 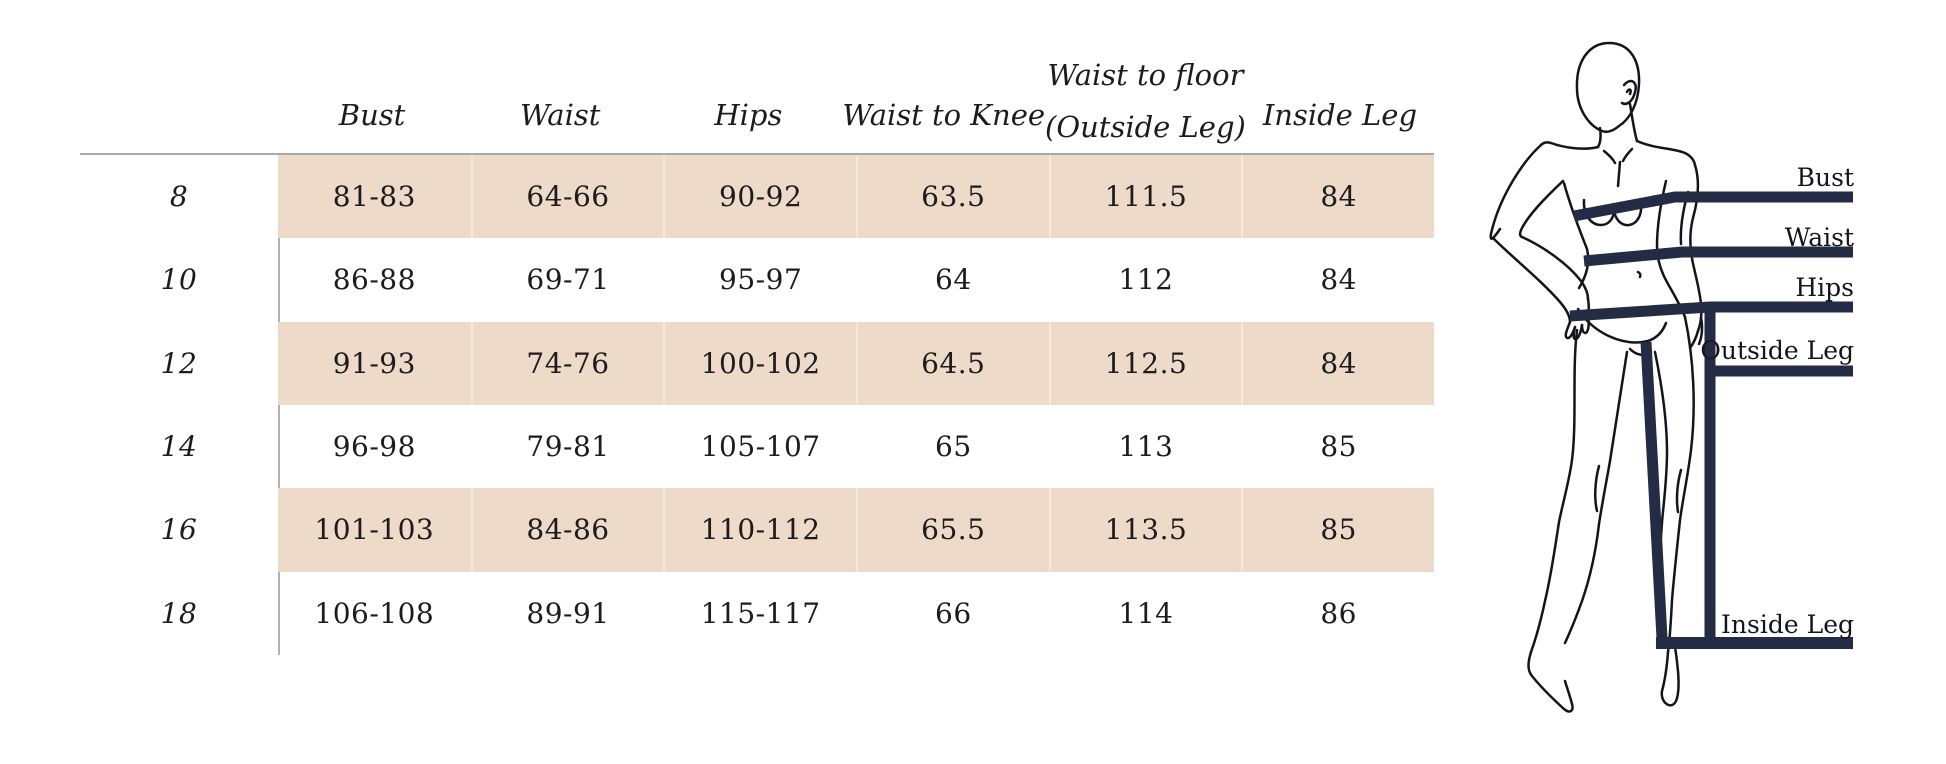 What do you see at coordinates (759, 197) in the screenshot?
I see `cell-hips: 90-92` at bounding box center [759, 197].